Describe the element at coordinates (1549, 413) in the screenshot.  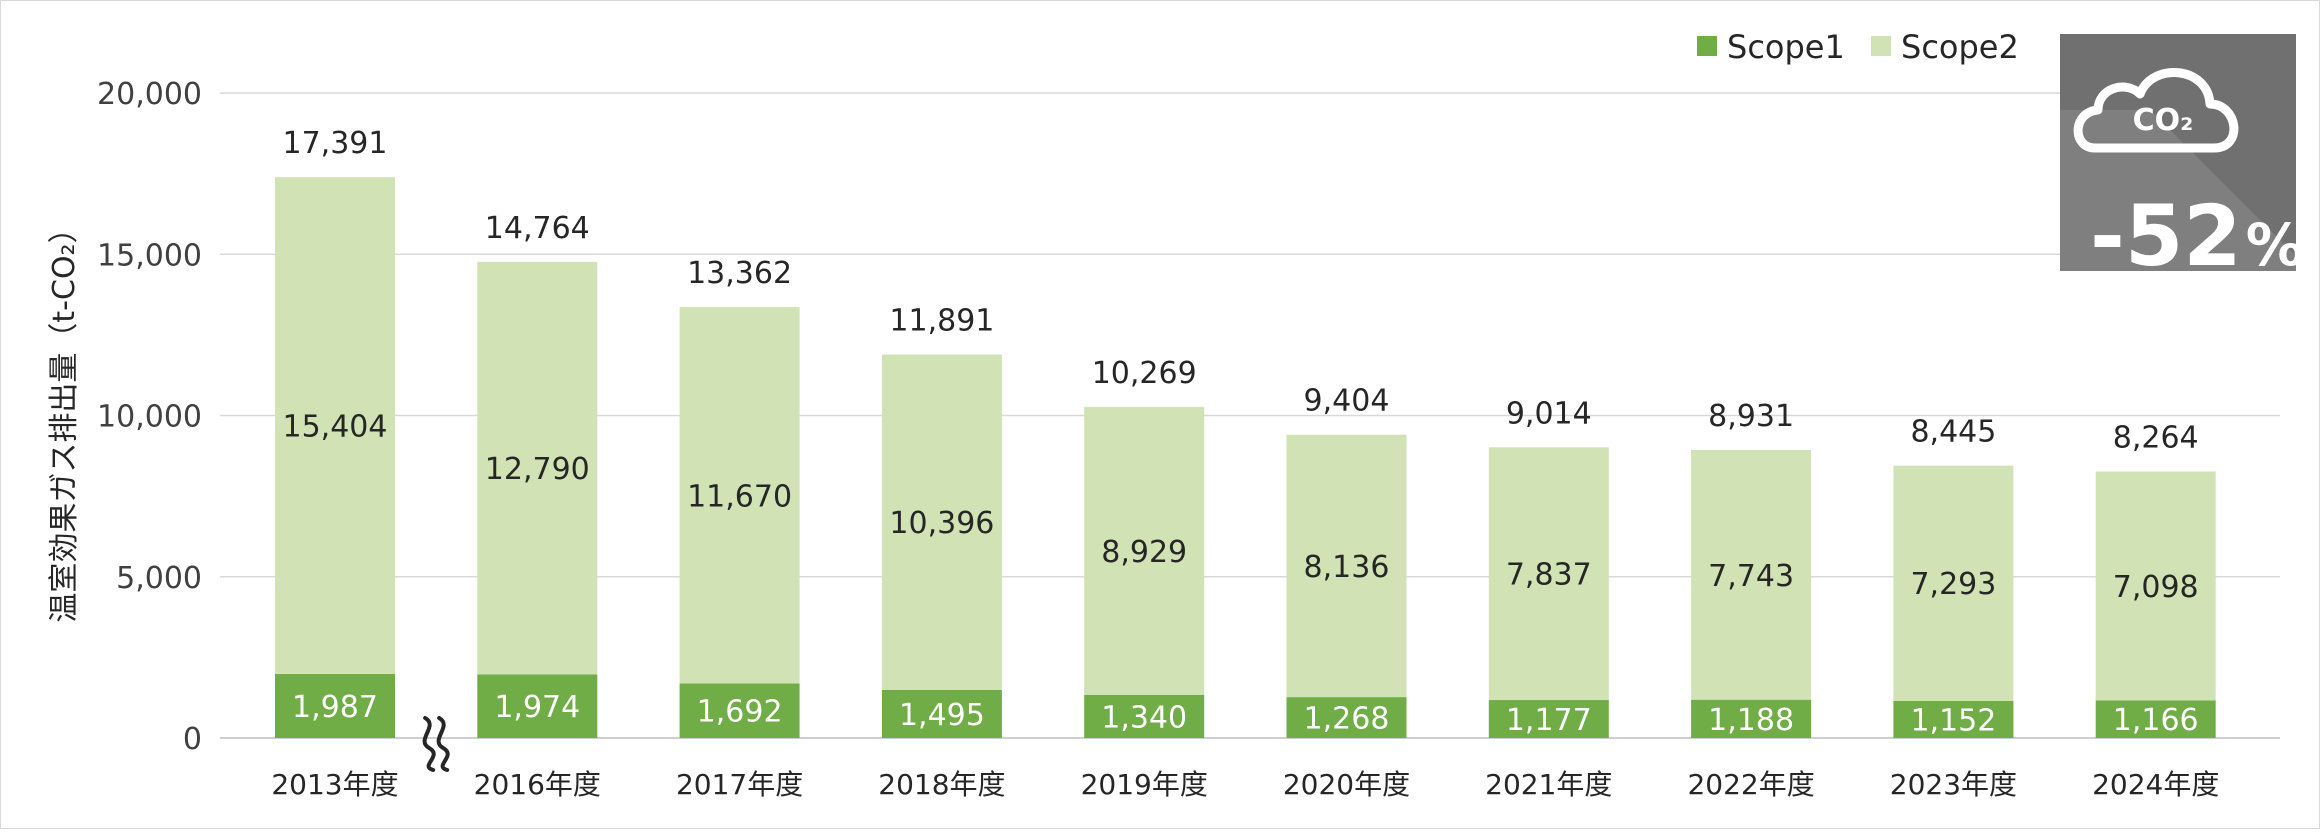
I see `data-label-total: 9,014` at that location.